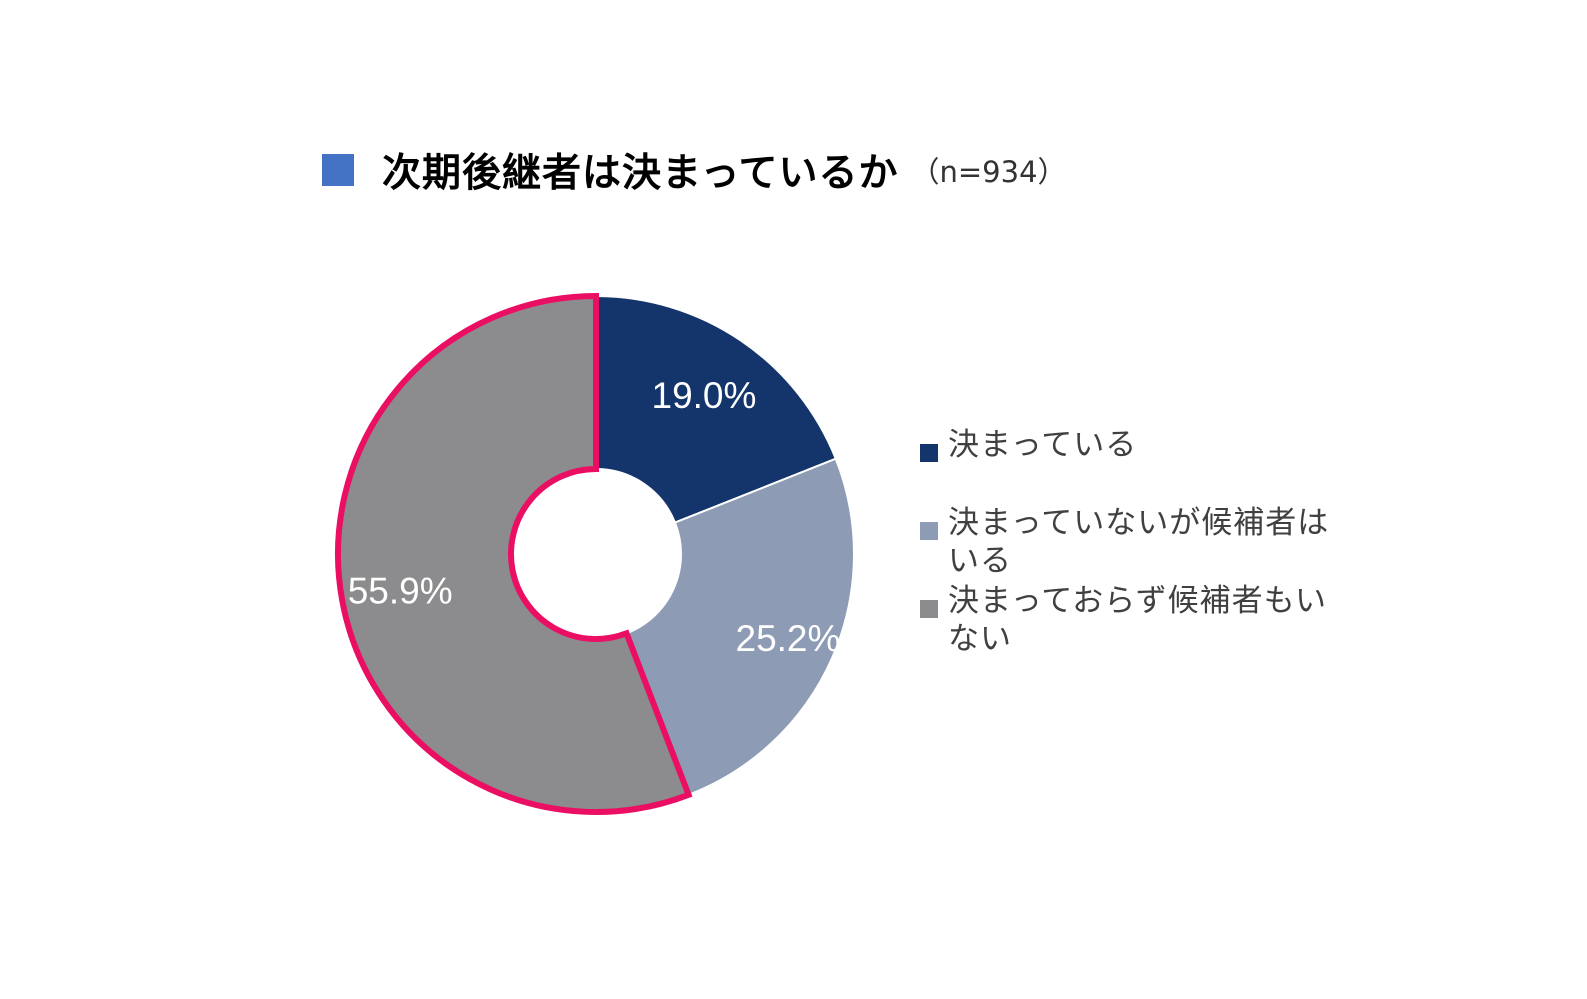  I want to click on legend-label-none: 決まっておらず候補者もいない, so click(1138, 620).